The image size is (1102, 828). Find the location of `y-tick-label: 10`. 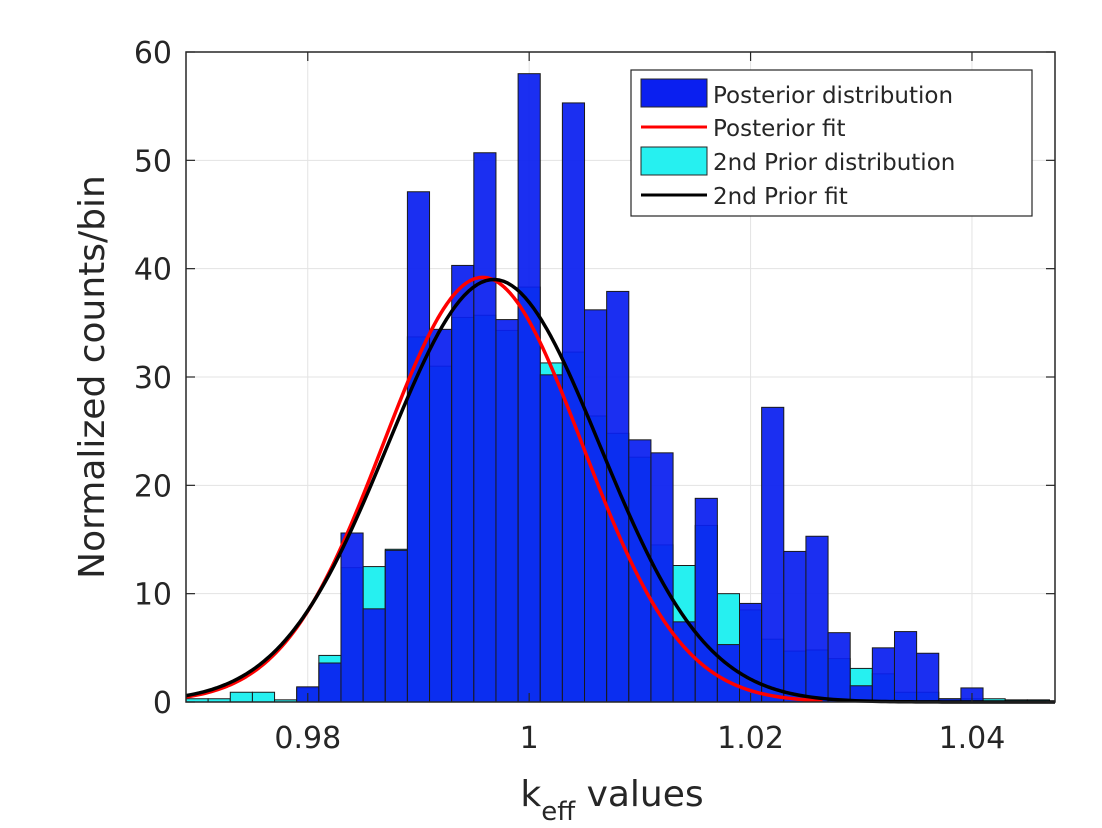

y-tick-label: 10 is located at coordinates (153, 595).